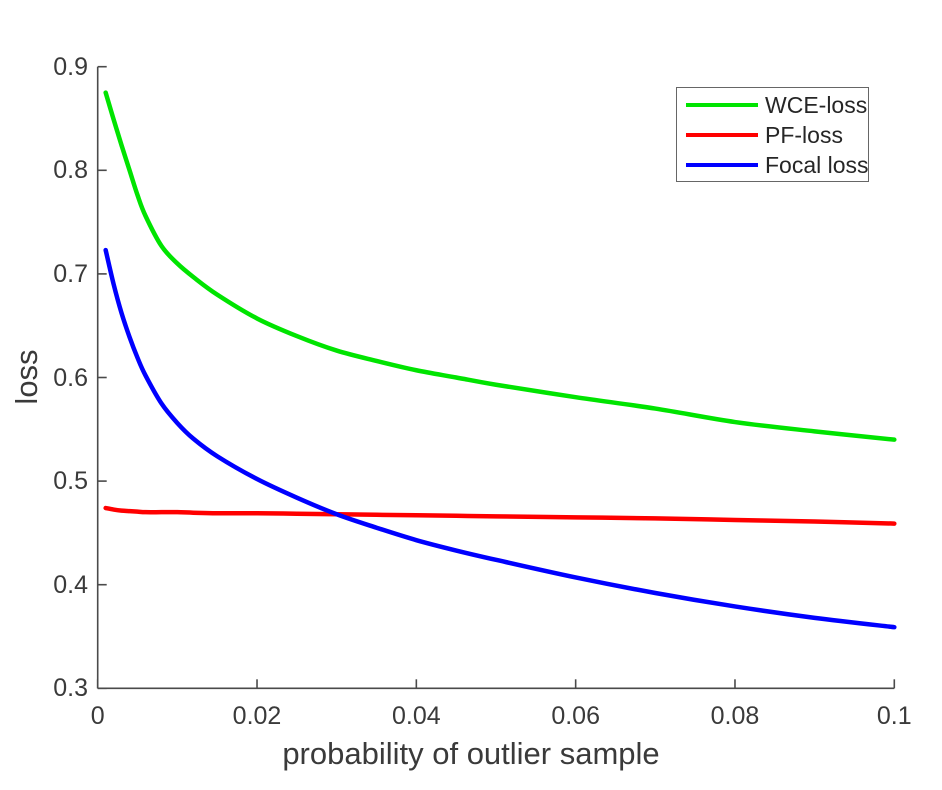 This screenshot has width=942, height=790. What do you see at coordinates (816, 104) in the screenshot?
I see `legend-label-wce-loss: WCE-loss` at bounding box center [816, 104].